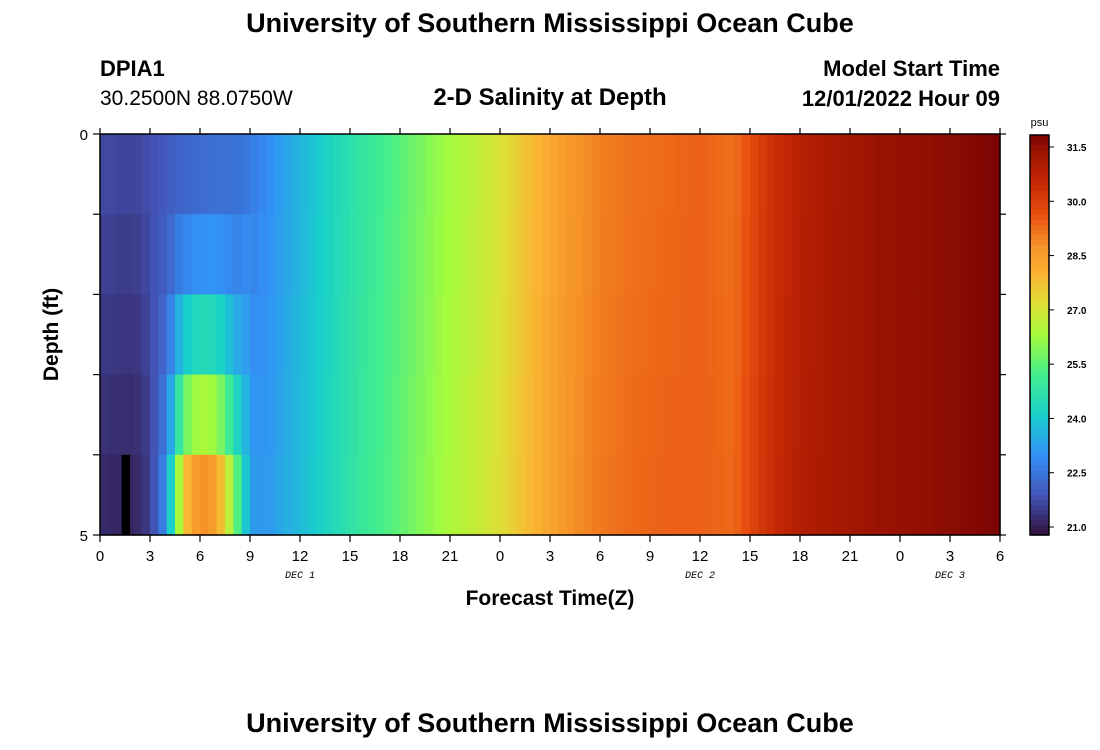 The image size is (1100, 750). I want to click on colorbar-tick-label: 24.0, so click(1077, 419).